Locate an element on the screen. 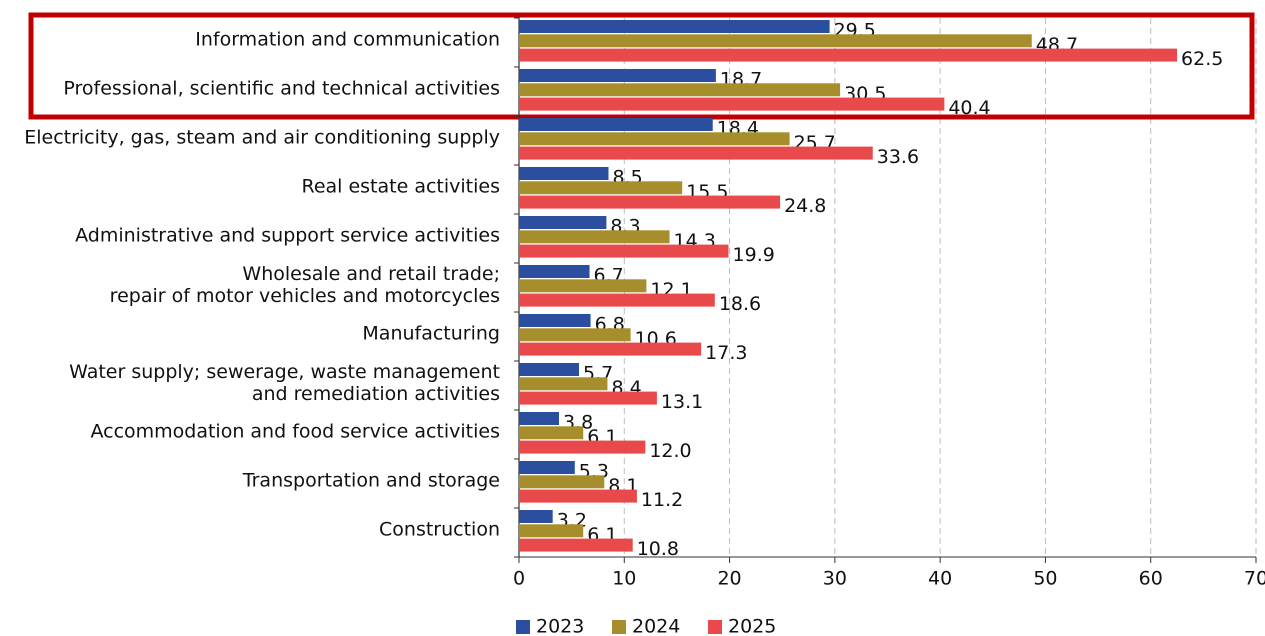  x-tick-label: 70 is located at coordinates (1254, 579).